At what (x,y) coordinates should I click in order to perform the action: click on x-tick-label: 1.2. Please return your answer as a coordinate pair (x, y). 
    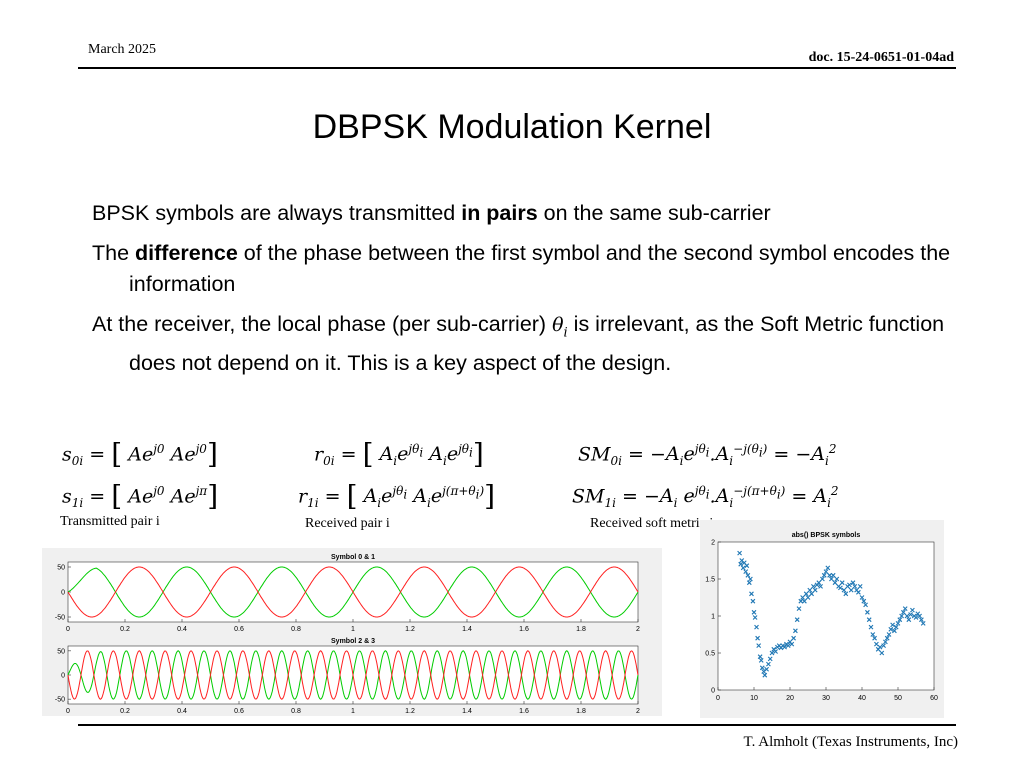
    Looking at the image, I should click on (410, 711).